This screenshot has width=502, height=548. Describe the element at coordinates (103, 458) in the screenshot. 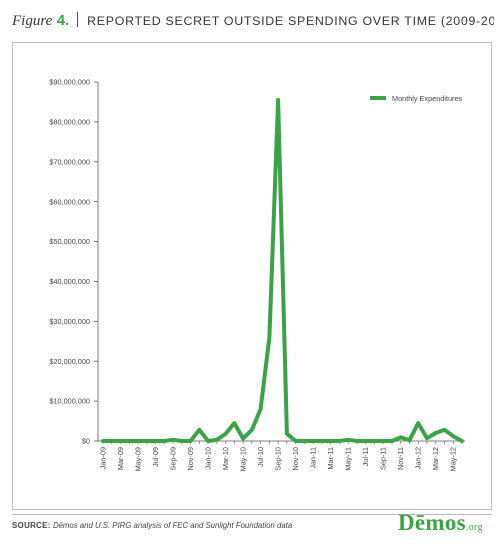

I see `x-tick-label: Jan-09` at that location.